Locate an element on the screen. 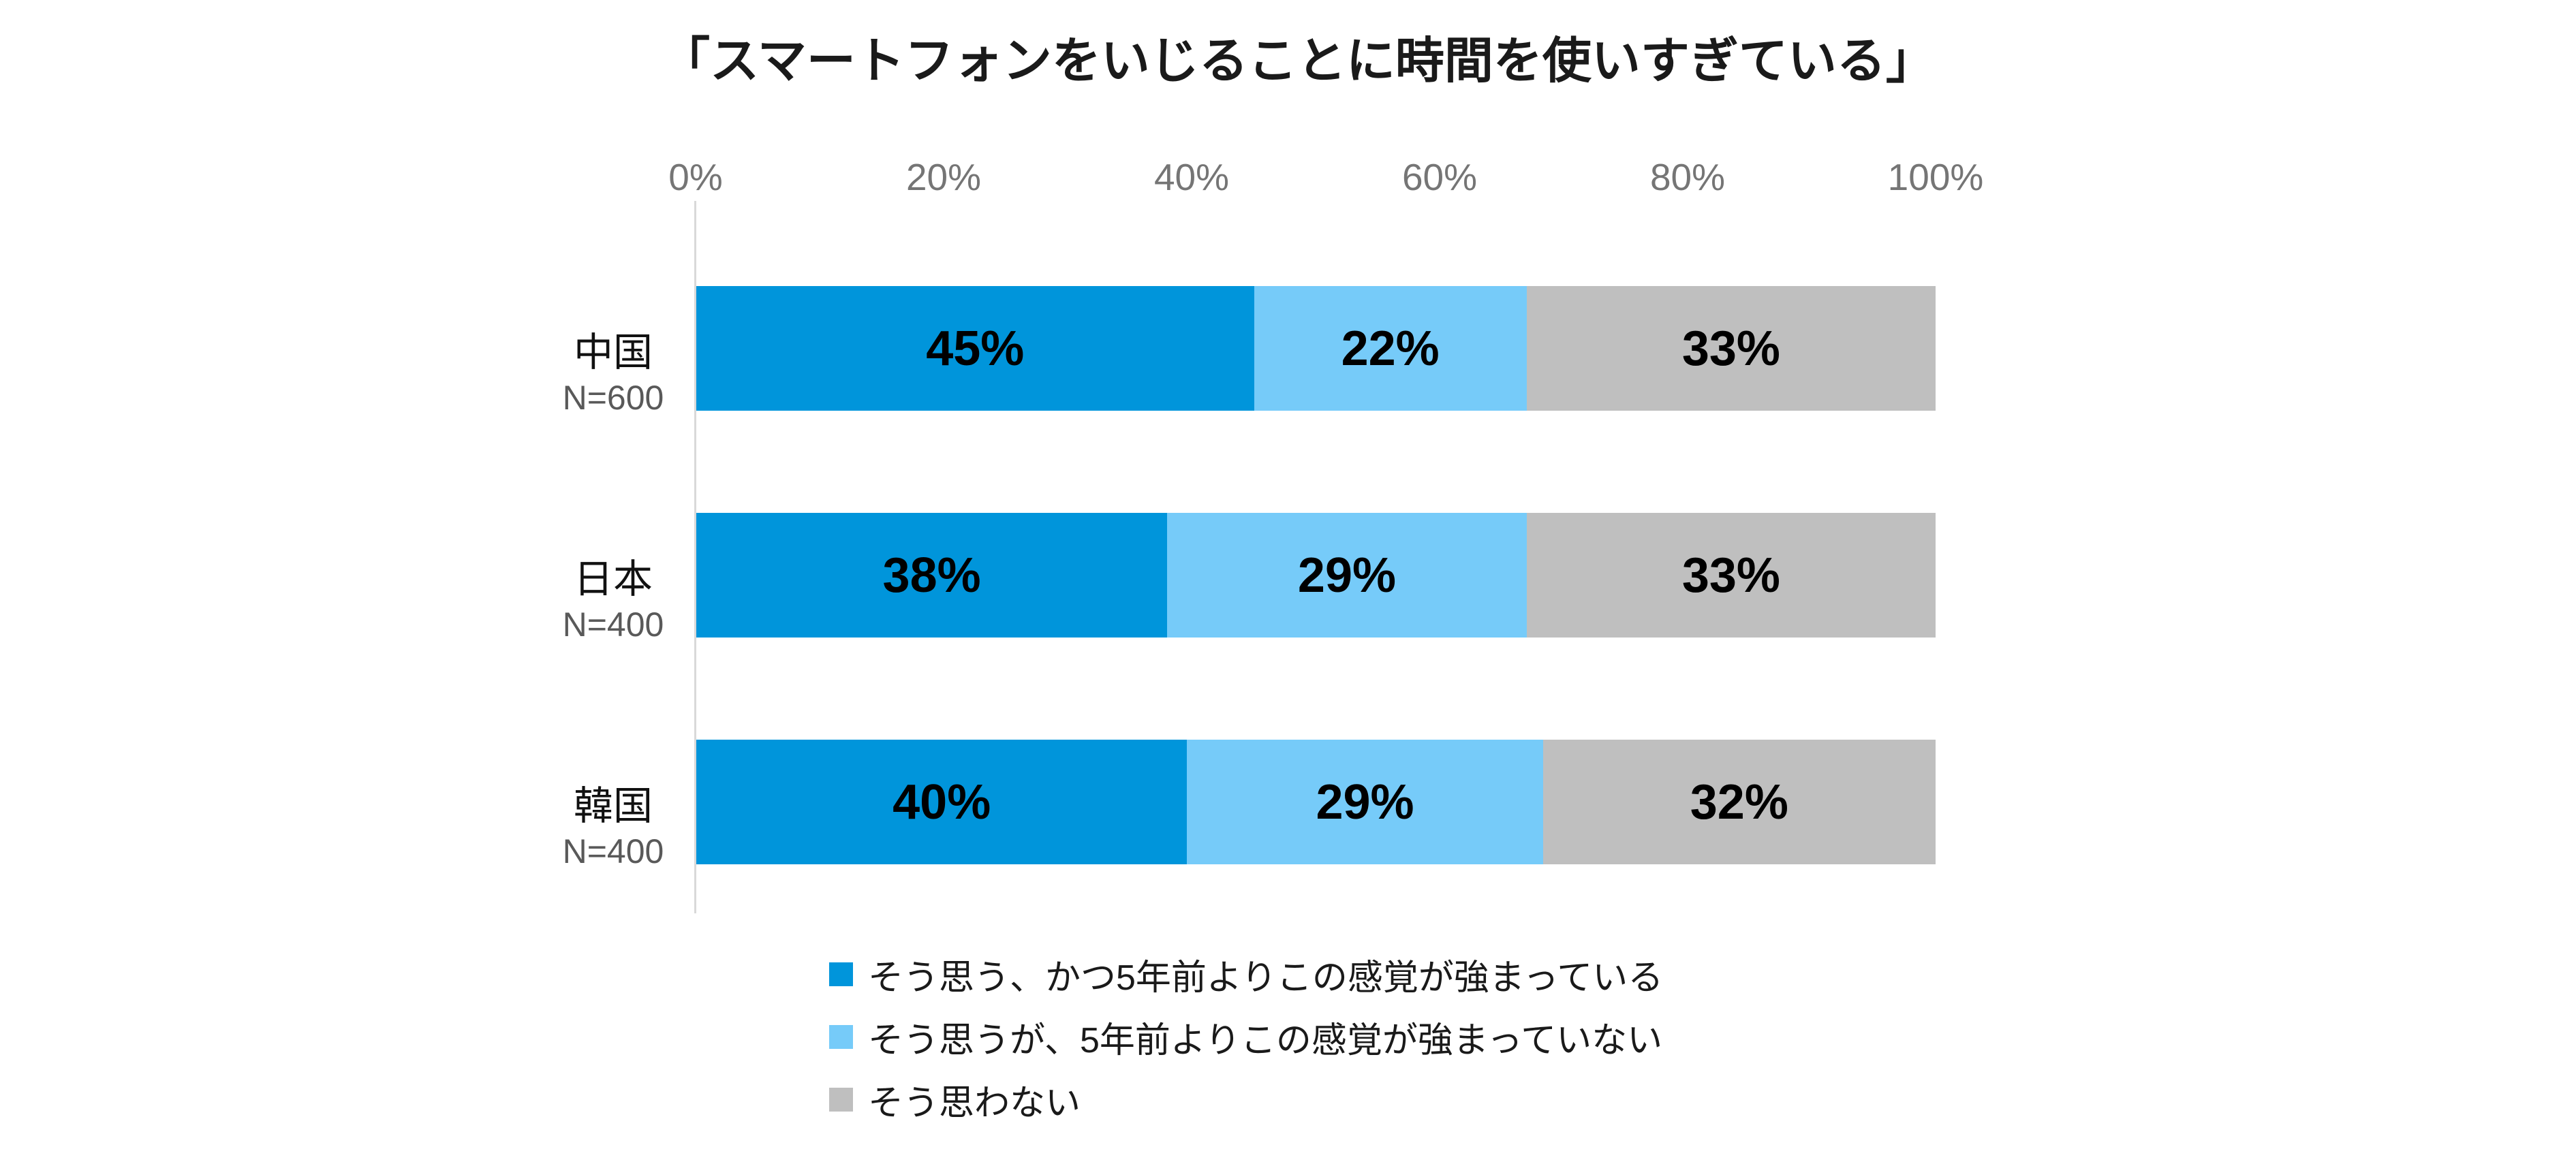 The height and width of the screenshot is (1149, 2576). category-sample-size: N=600 is located at coordinates (613, 398).